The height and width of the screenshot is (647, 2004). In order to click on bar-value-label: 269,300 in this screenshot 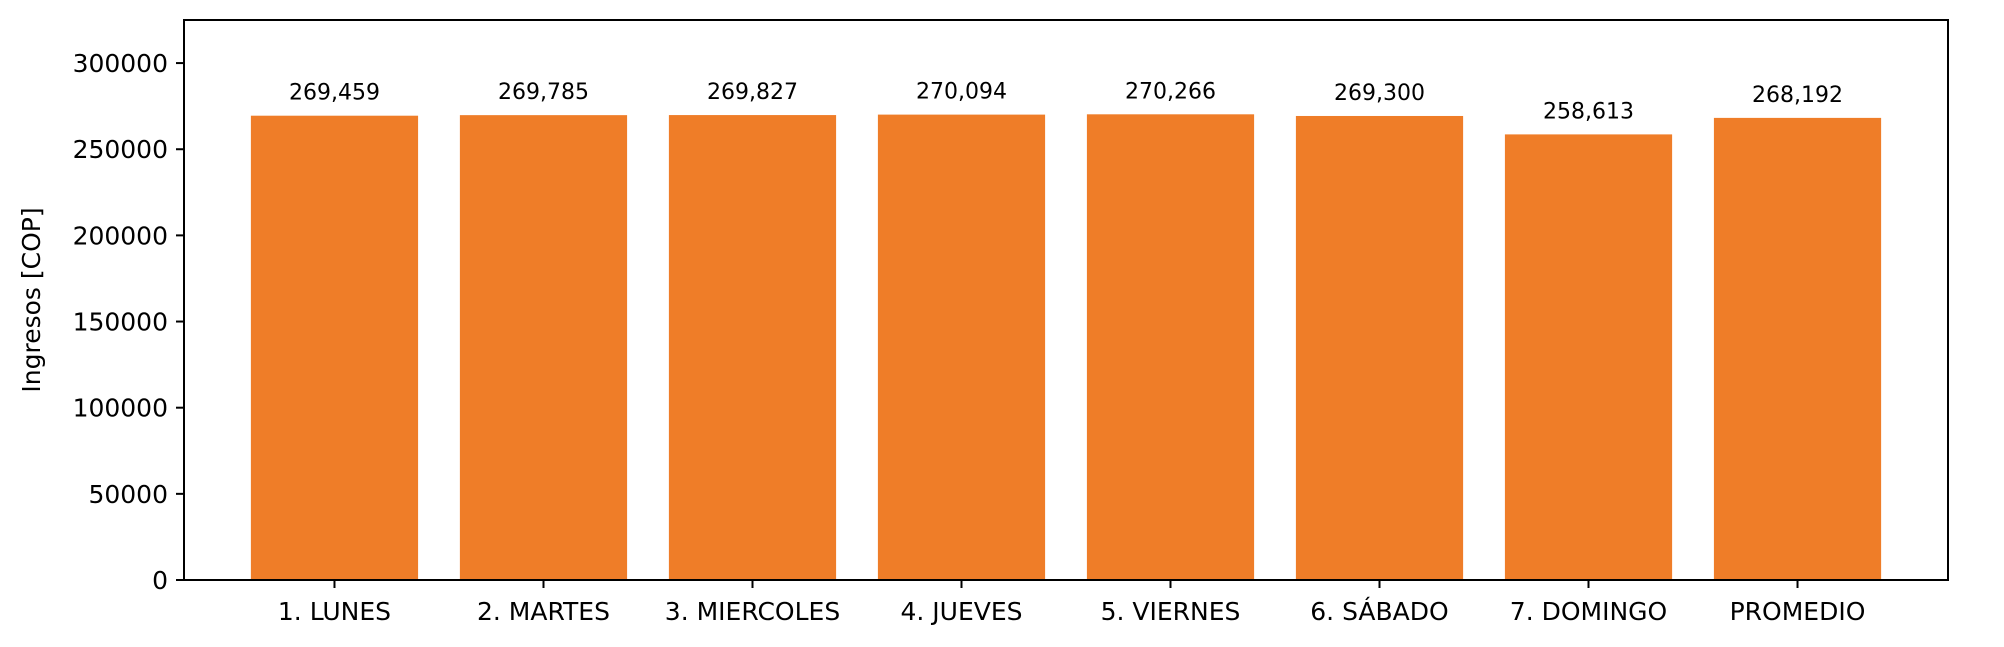, I will do `click(1379, 93)`.